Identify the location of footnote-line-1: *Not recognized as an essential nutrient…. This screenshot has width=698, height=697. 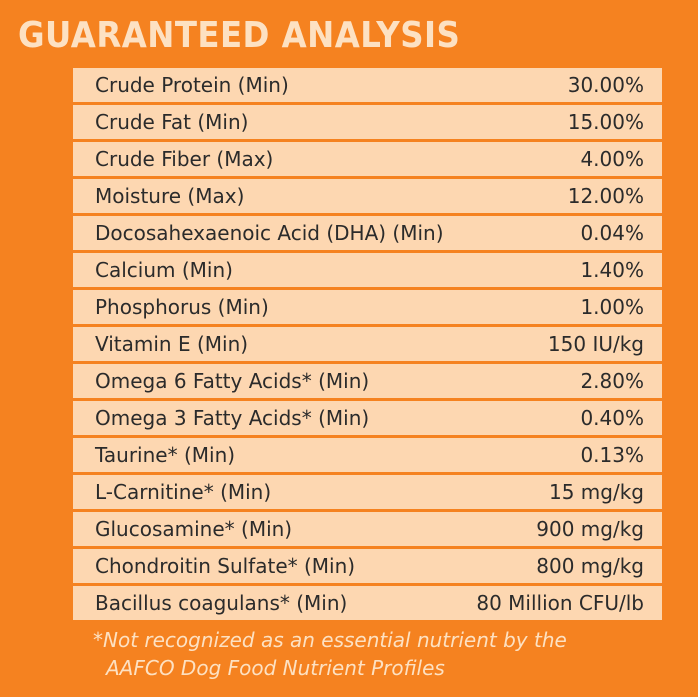
(330, 640).